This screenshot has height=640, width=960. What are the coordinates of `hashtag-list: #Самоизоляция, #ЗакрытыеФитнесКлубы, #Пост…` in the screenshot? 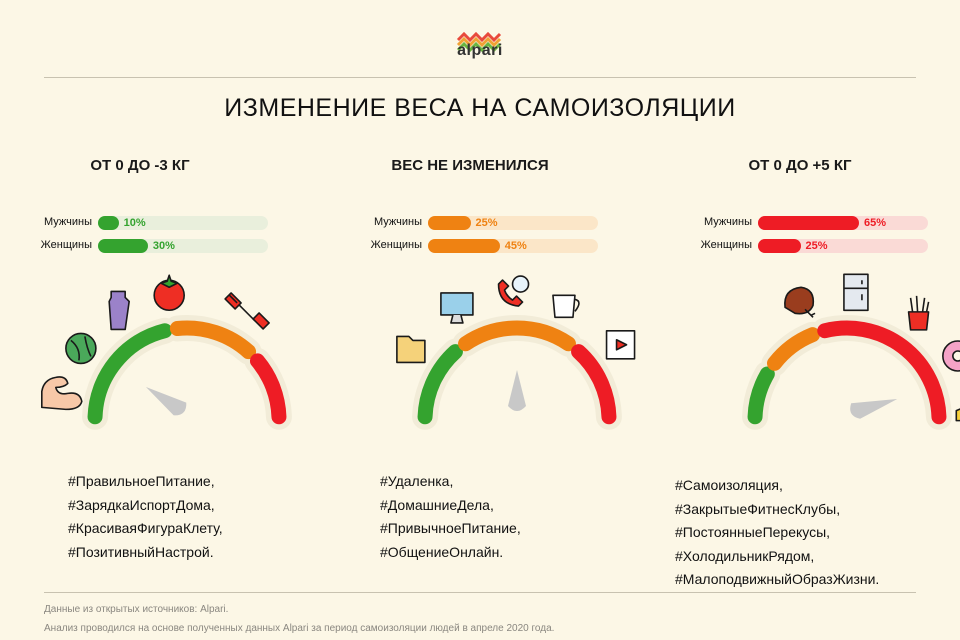 It's located at (777, 533).